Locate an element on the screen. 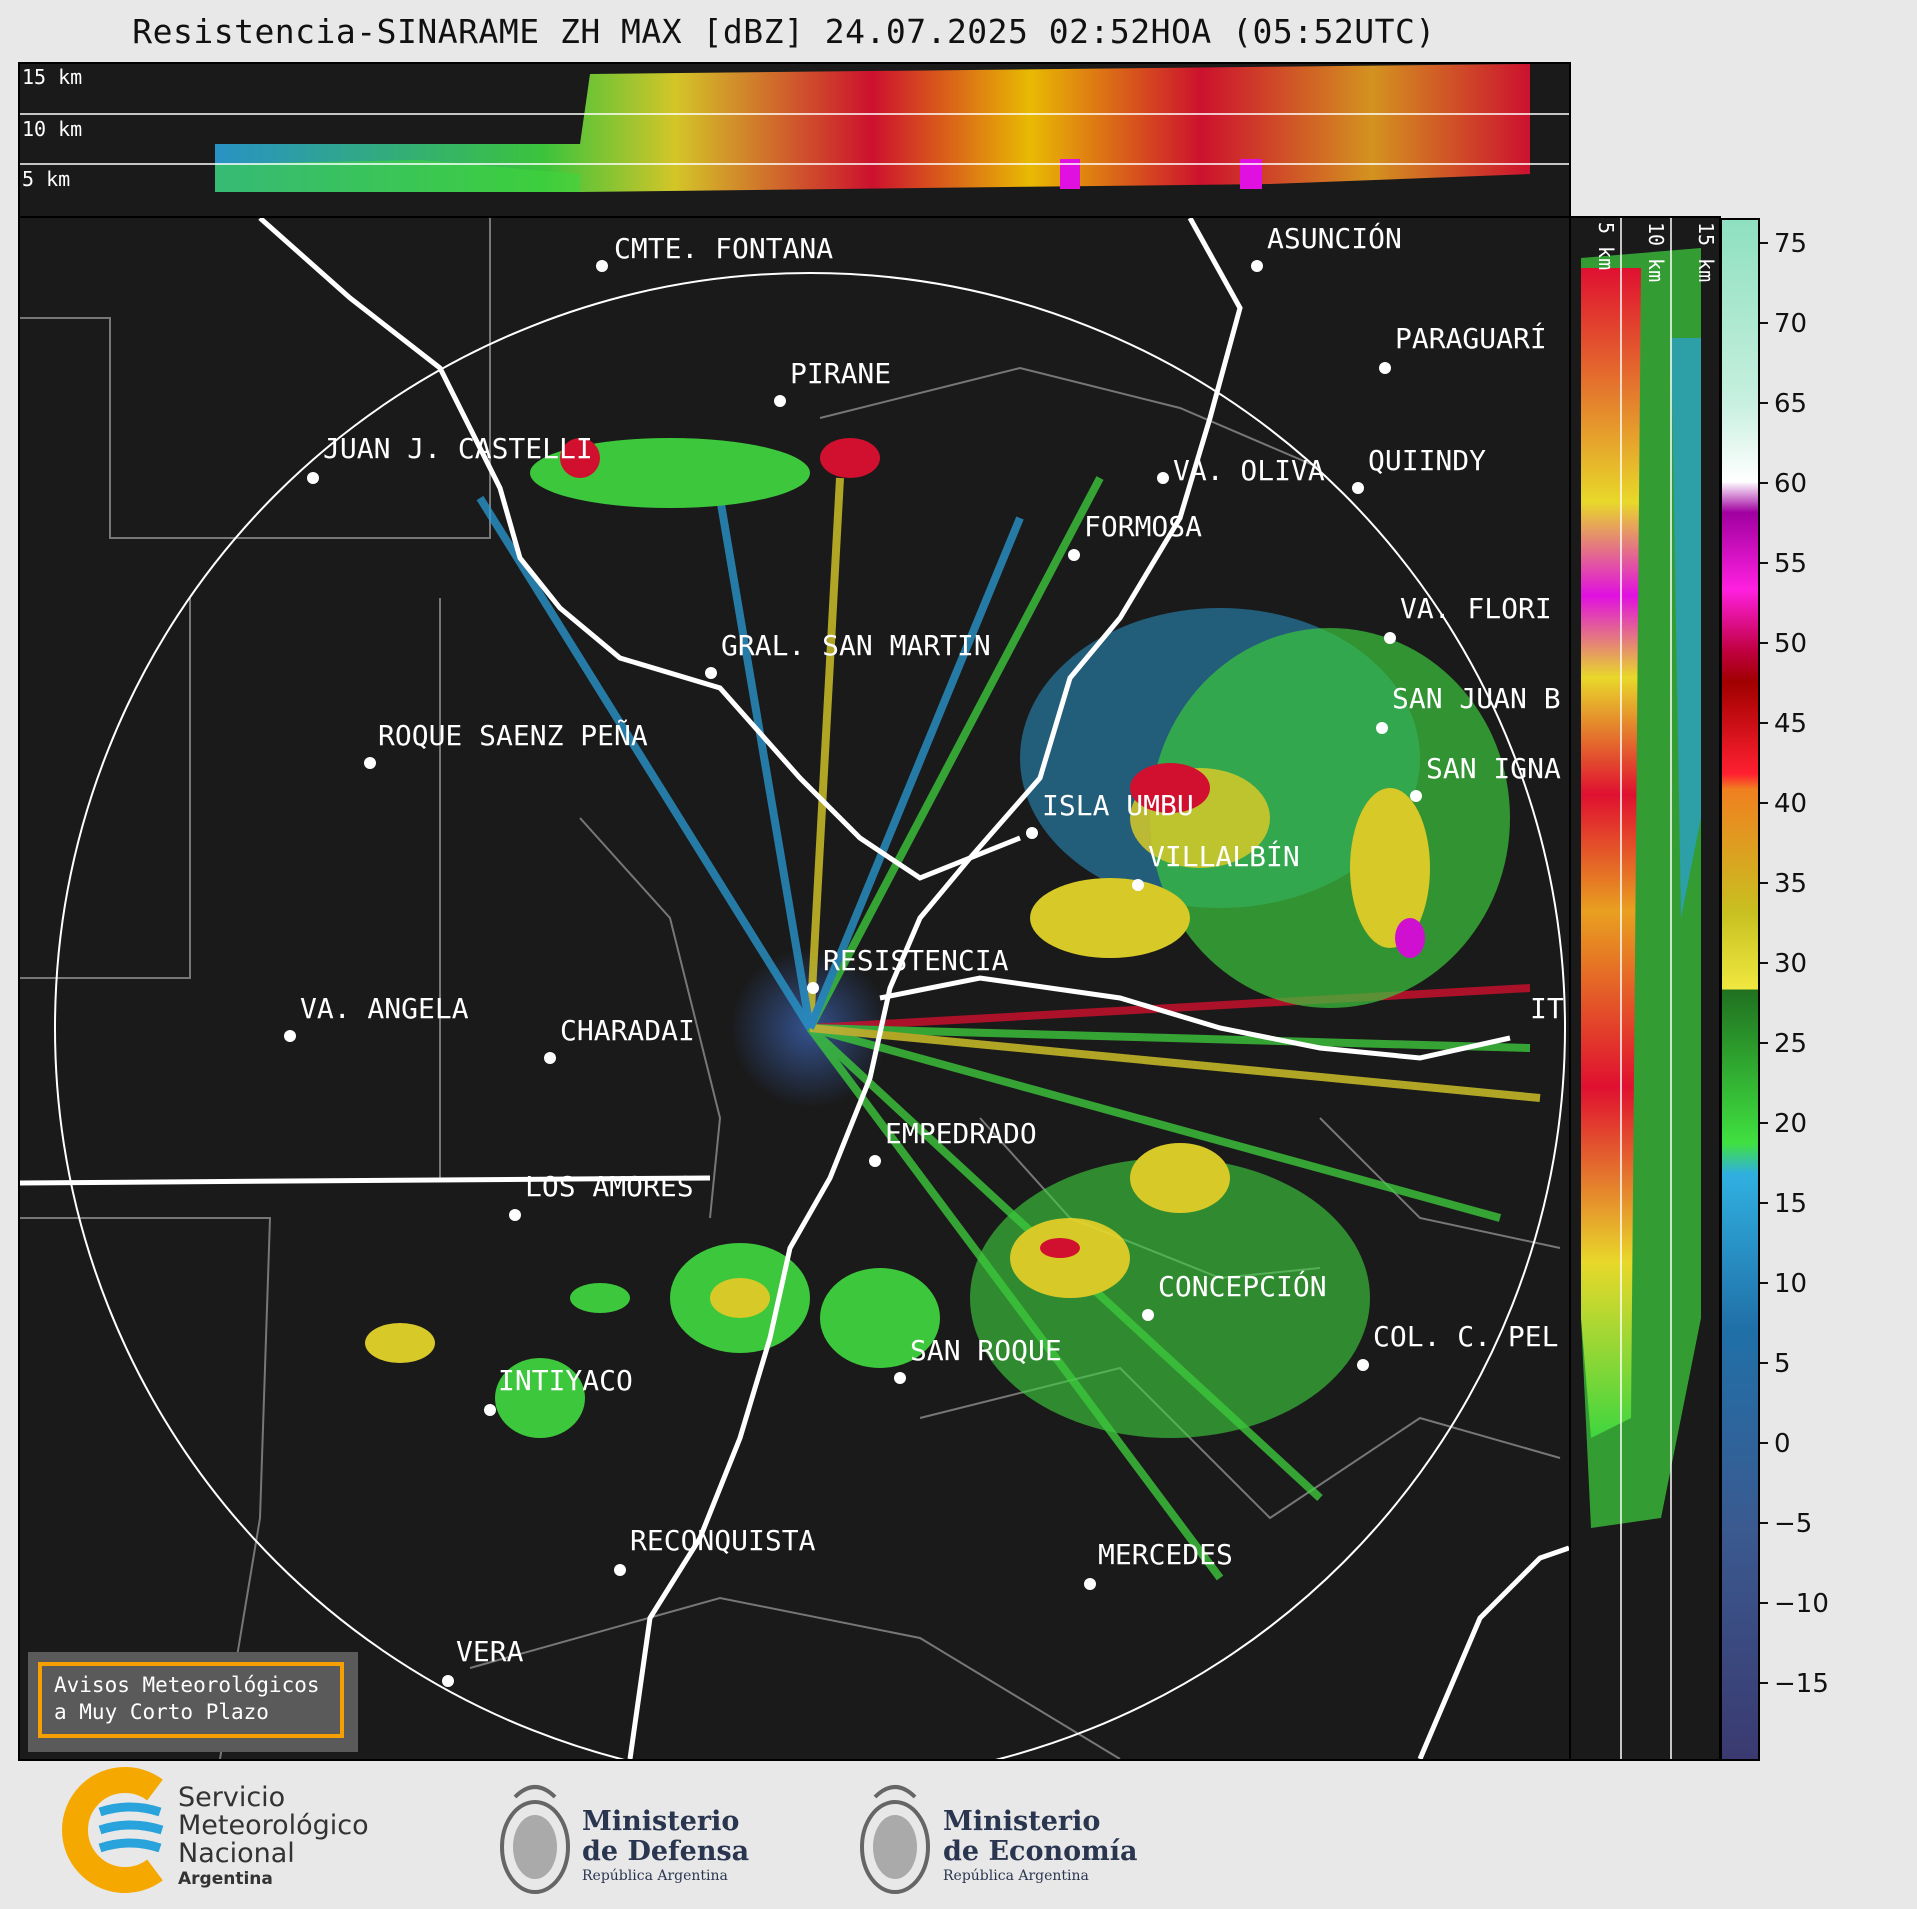  city-gral-san-martin: GRAL. SAN MARTIN is located at coordinates (856, 645).